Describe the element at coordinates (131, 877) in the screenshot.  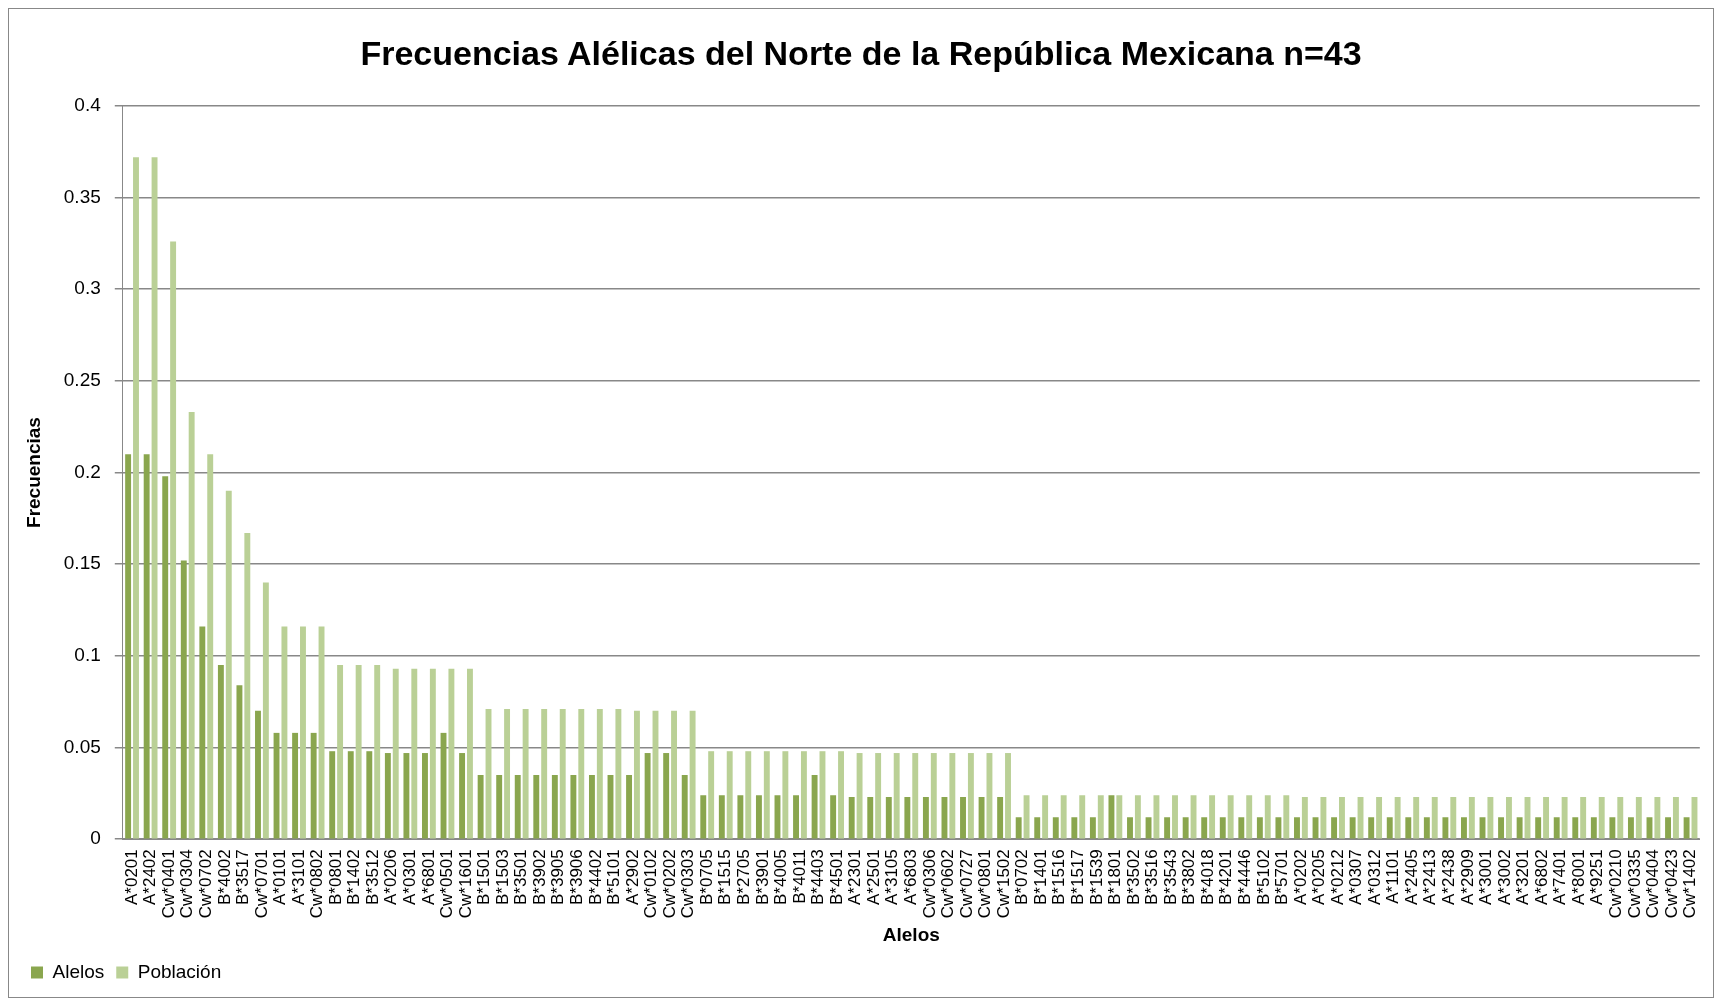
I see `x-tick-label: A*0201` at that location.